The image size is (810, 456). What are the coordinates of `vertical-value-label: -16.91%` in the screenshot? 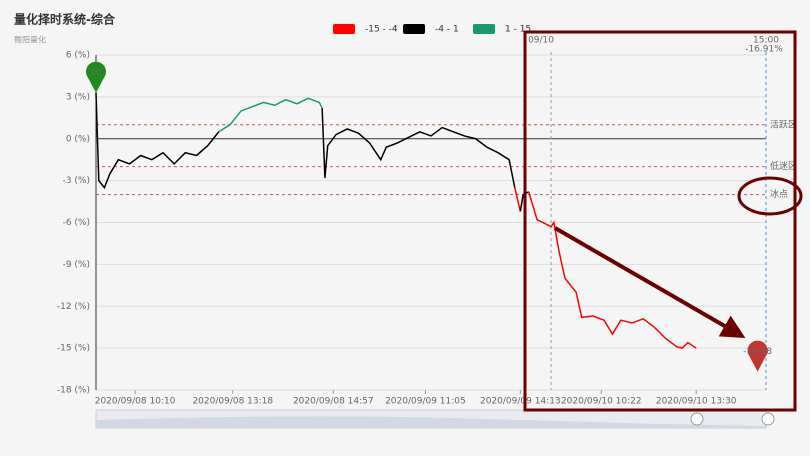 It's located at (764, 50).